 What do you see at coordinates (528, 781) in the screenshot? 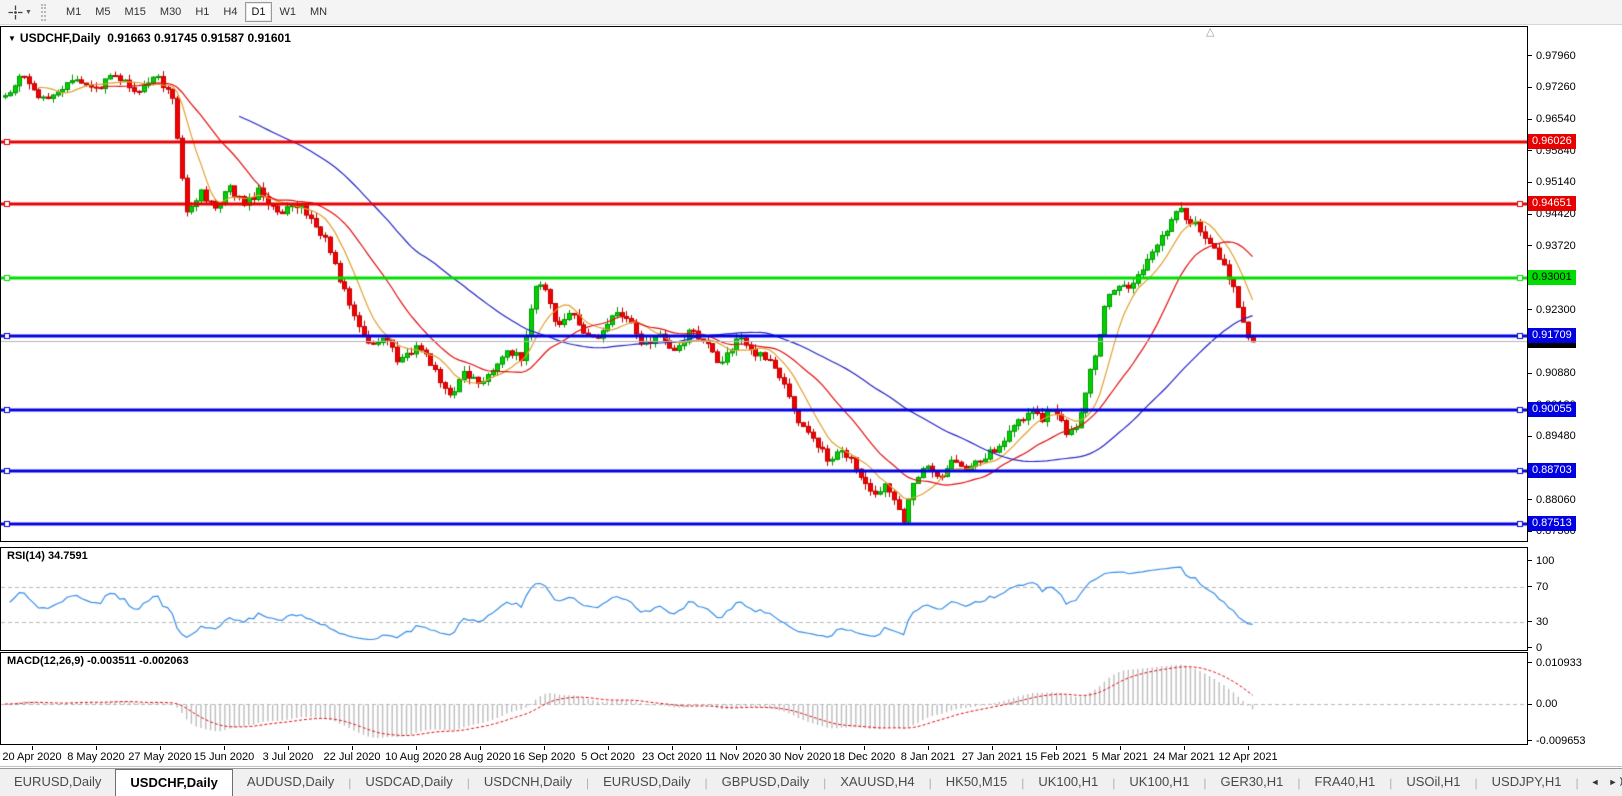
I see `chart-tab-usdcnh-daily: USDCNH,Daily` at bounding box center [528, 781].